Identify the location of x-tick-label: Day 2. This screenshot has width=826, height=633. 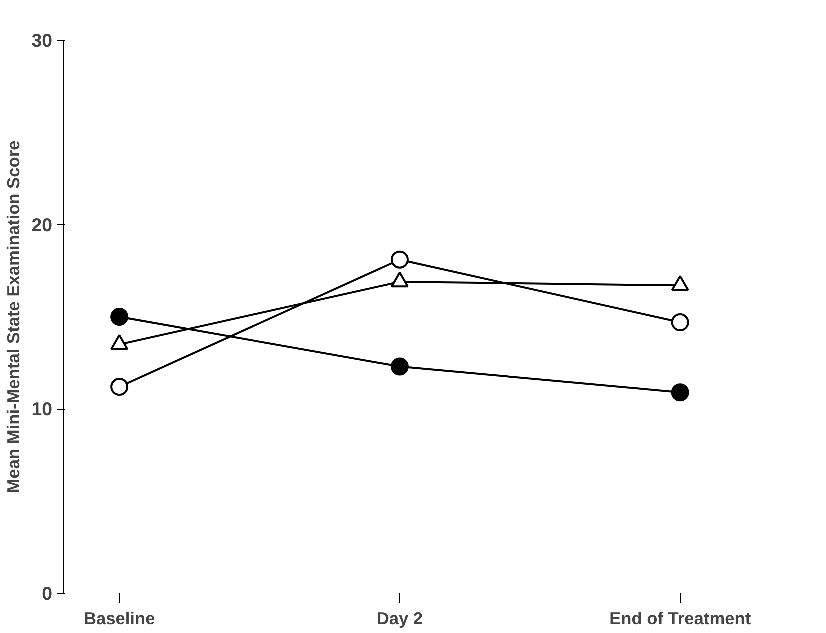
(400, 618).